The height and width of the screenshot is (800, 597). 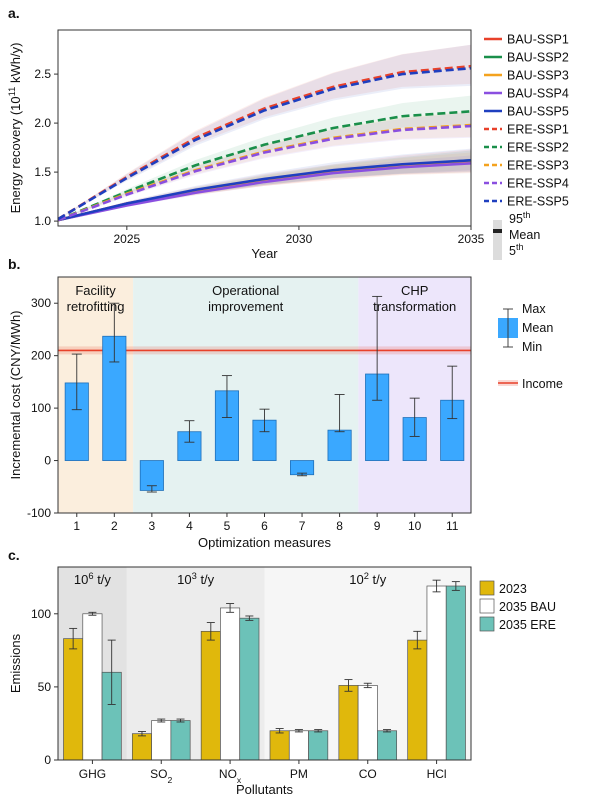 What do you see at coordinates (265, 789) in the screenshot?
I see `x-axis-title: Pollutants` at bounding box center [265, 789].